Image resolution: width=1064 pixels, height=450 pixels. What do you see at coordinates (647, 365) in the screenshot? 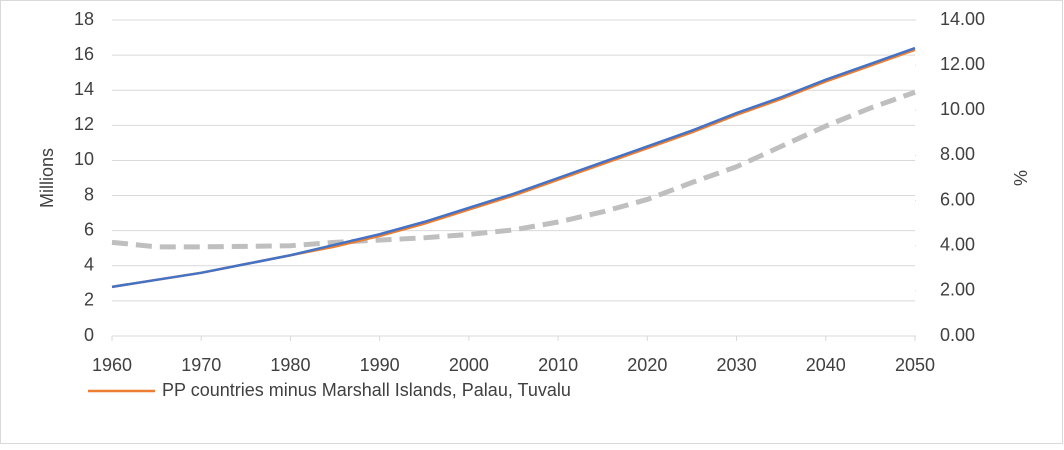
I see `x-tick-label: 2020` at bounding box center [647, 365].